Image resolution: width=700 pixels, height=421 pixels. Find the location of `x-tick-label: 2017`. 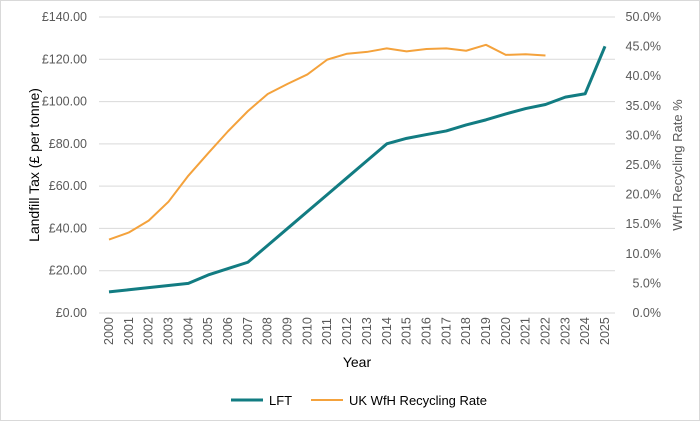

x-tick-label: 2017 is located at coordinates (446, 331).